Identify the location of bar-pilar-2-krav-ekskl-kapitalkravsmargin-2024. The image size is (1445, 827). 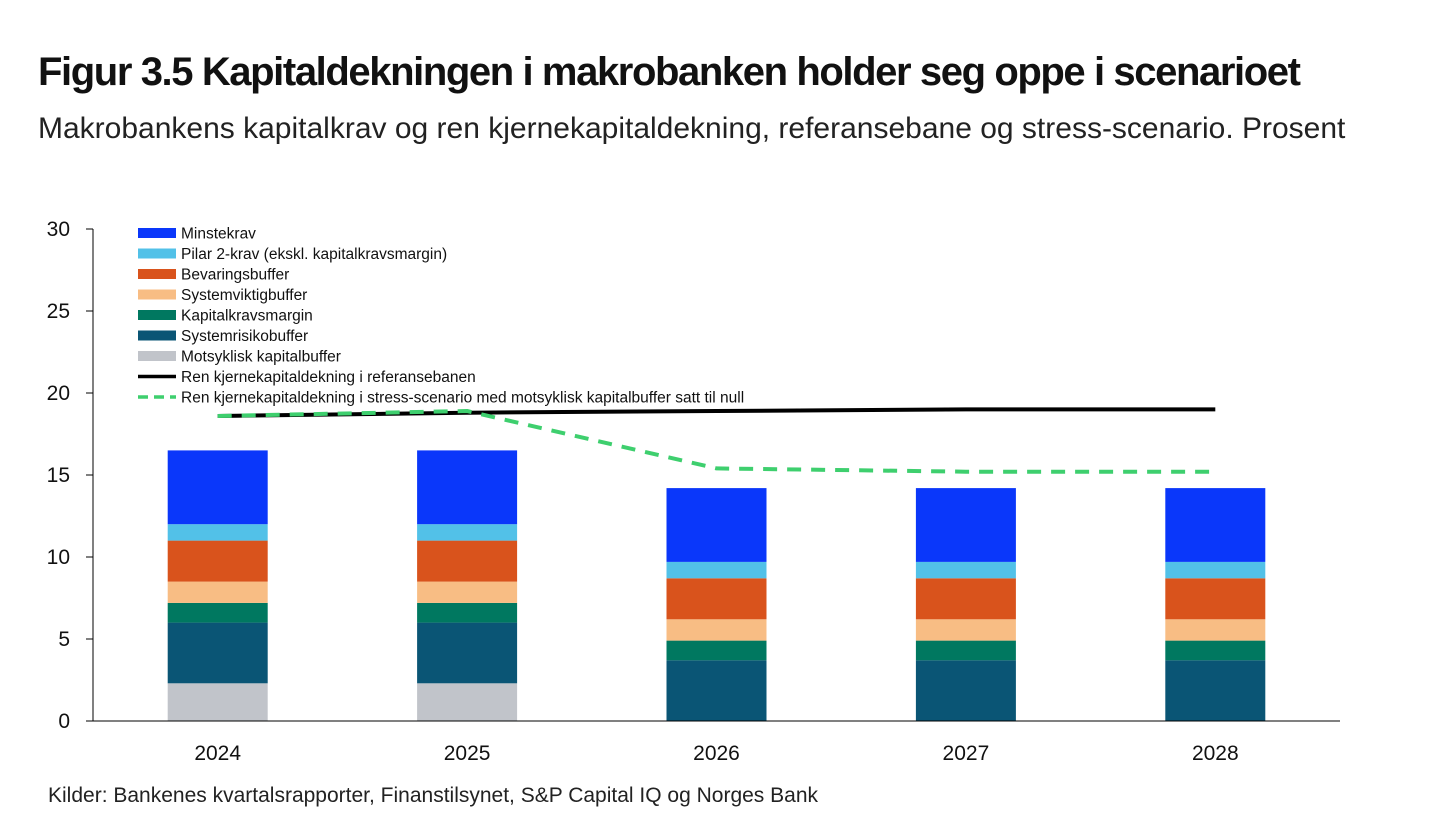
(217, 532).